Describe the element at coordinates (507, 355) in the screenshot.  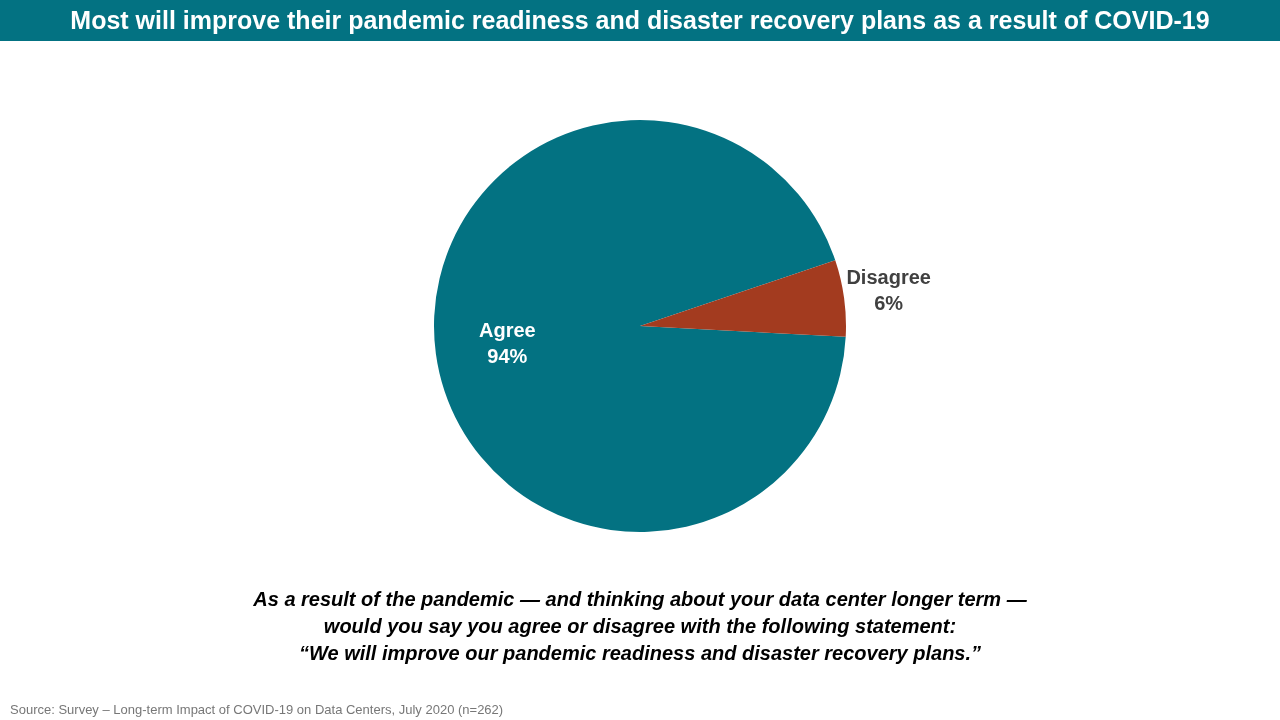
I see `data-label: 94%` at that location.